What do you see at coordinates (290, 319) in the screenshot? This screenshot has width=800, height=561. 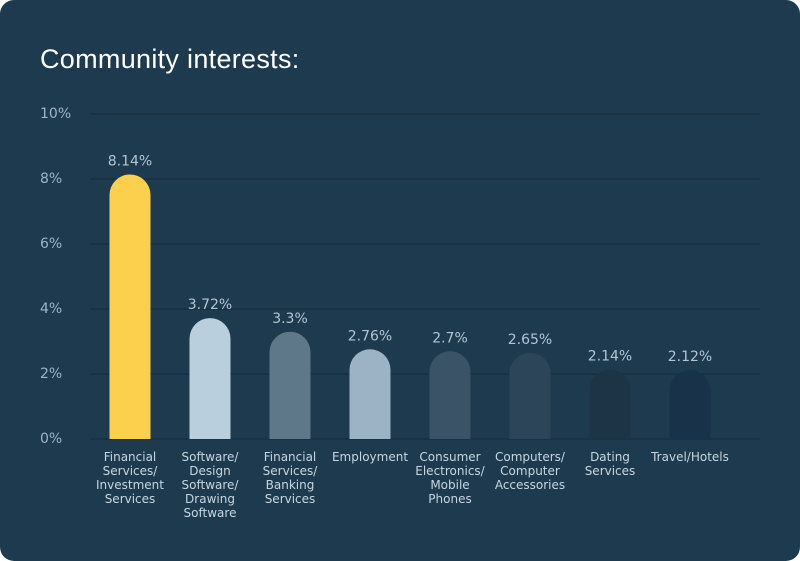 I see `bar-value-label: 3.3%` at bounding box center [290, 319].